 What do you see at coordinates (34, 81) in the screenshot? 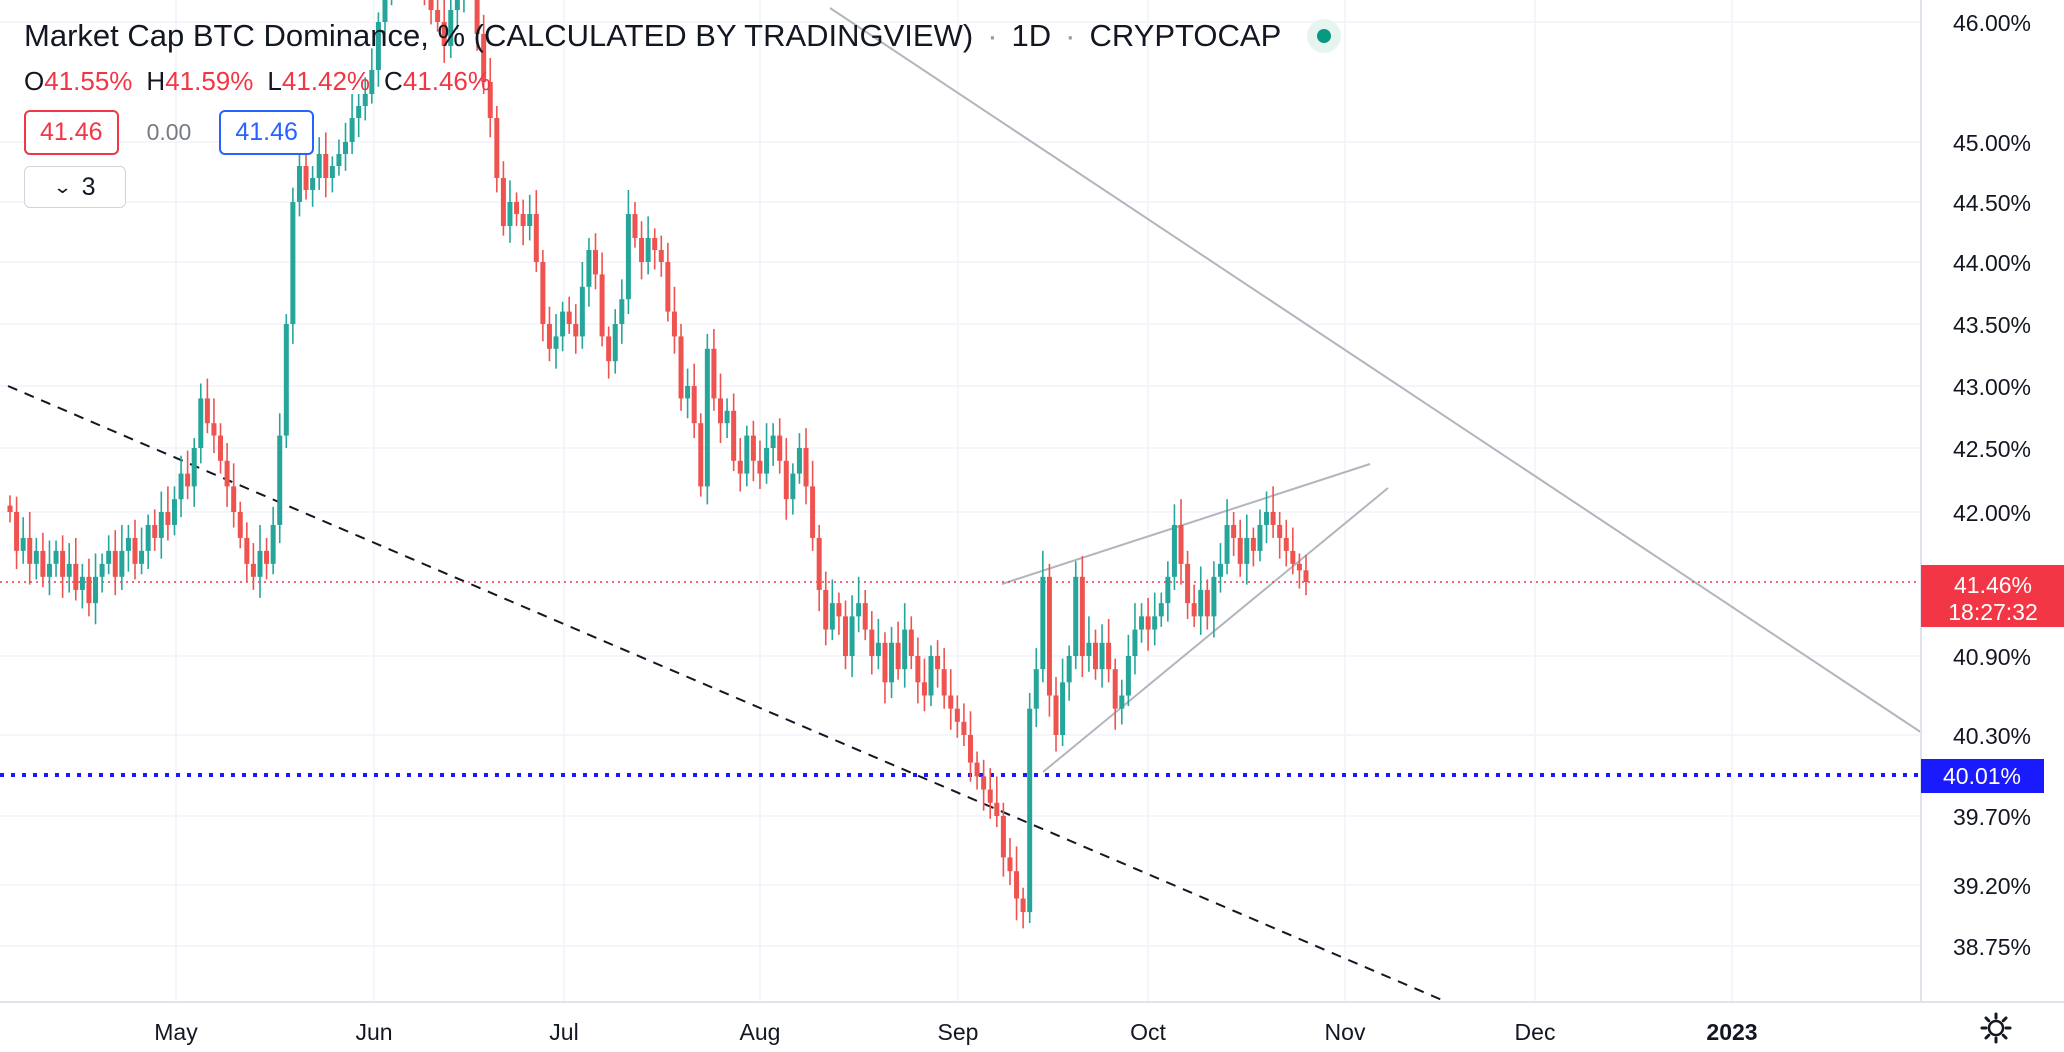
I see `open-label: O` at bounding box center [34, 81].